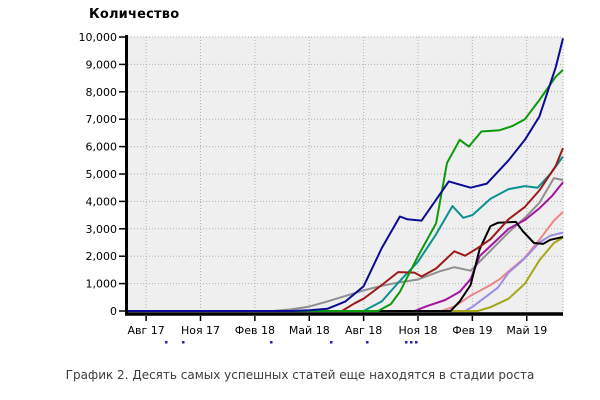  I want to click on y-tick-label: 0, so click(113, 311).